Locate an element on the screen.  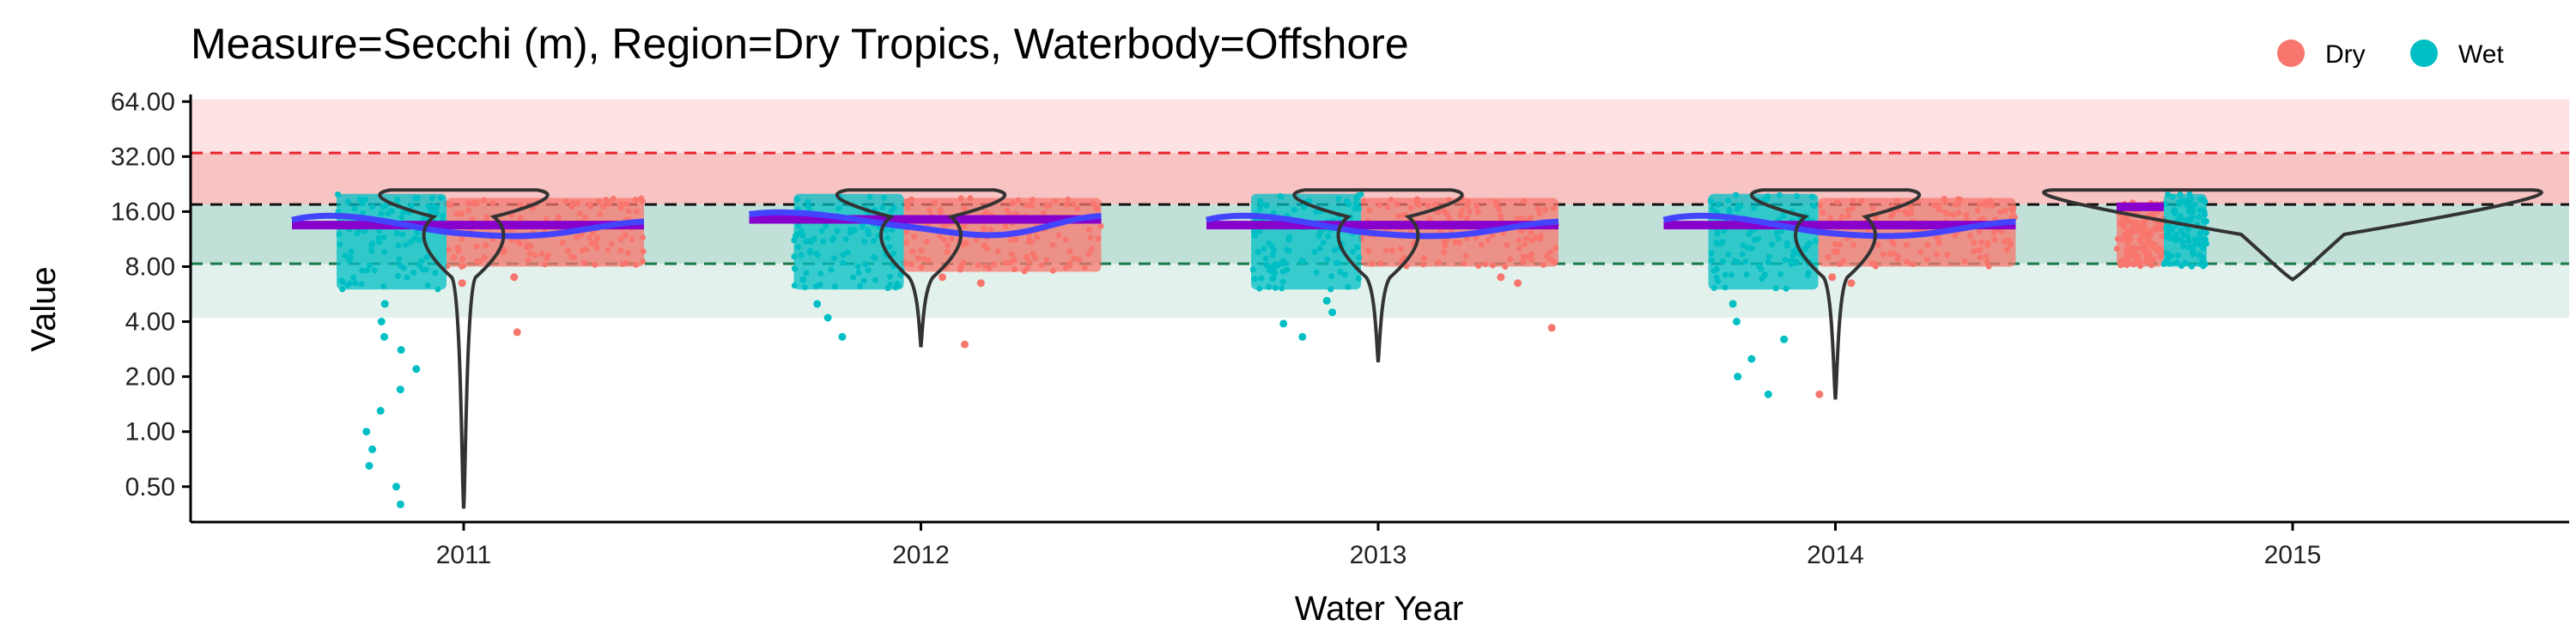
smooth-line-2011 is located at coordinates (468, 226).